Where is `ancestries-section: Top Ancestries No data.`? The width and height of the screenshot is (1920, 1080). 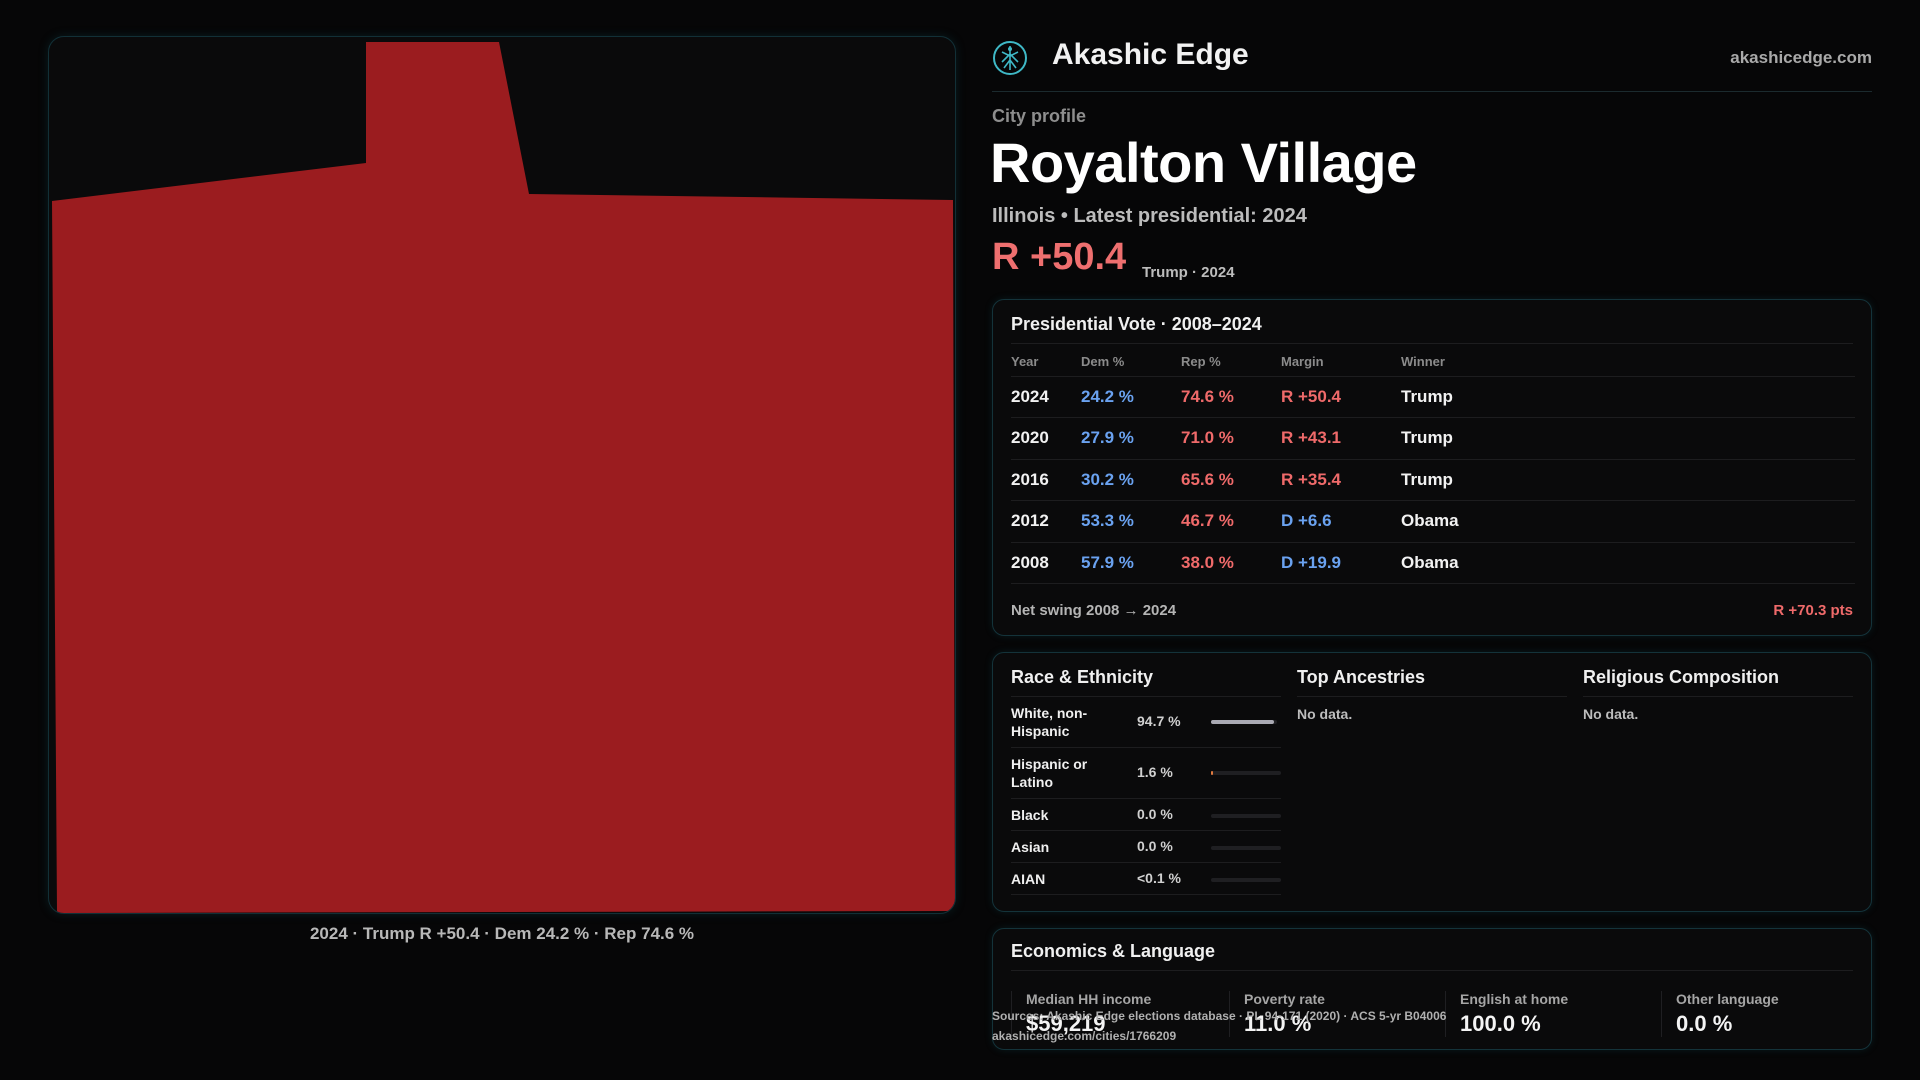 ancestries-section: Top Ancestries No data. is located at coordinates (1432, 694).